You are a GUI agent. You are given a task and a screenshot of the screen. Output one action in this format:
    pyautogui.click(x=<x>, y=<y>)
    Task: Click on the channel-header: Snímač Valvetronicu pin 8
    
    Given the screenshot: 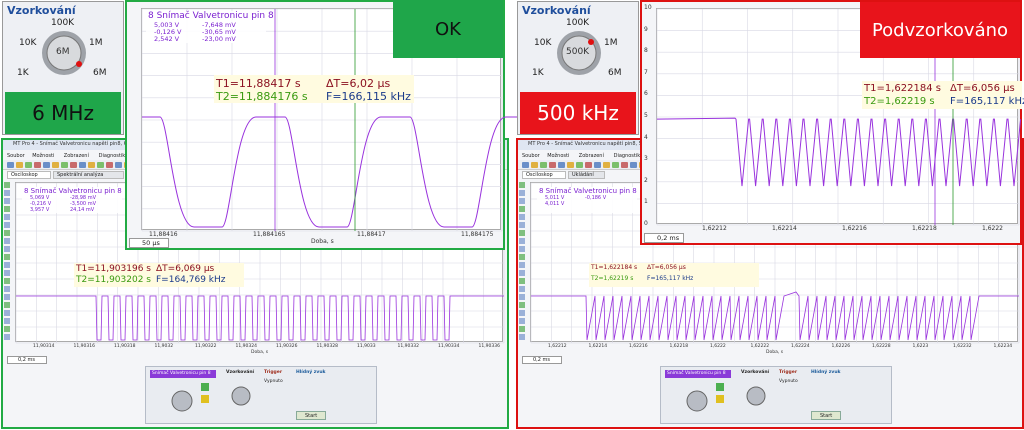 What is the action you would take?
    pyautogui.click(x=183, y=374)
    